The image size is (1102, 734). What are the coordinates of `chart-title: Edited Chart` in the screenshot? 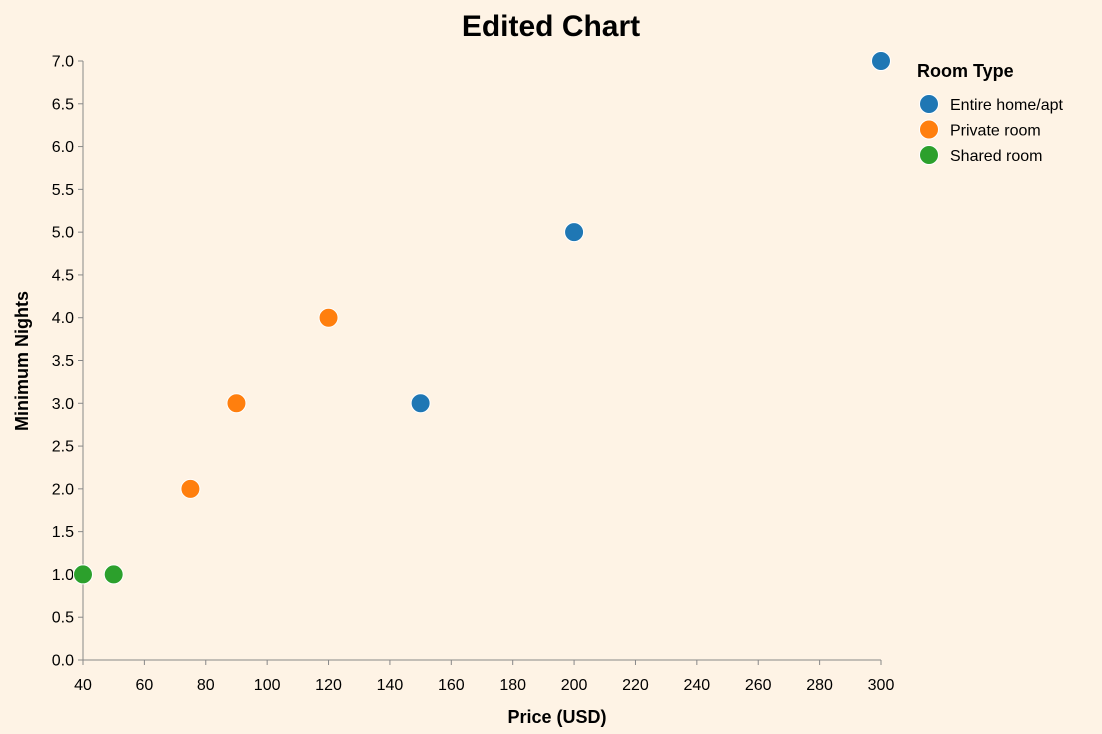 It's located at (551, 26).